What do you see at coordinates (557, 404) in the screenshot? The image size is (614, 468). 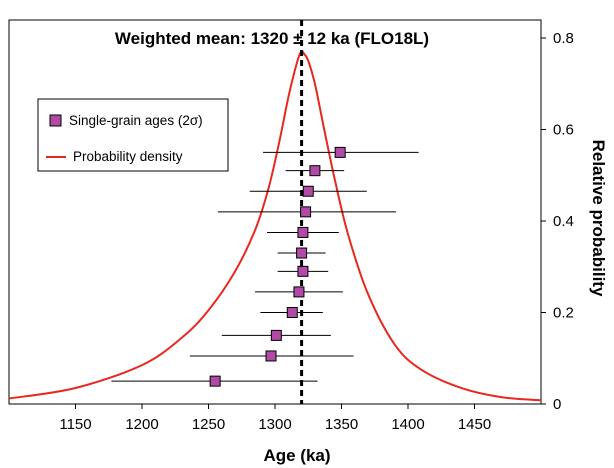 I see `y-tick-label: 0` at bounding box center [557, 404].